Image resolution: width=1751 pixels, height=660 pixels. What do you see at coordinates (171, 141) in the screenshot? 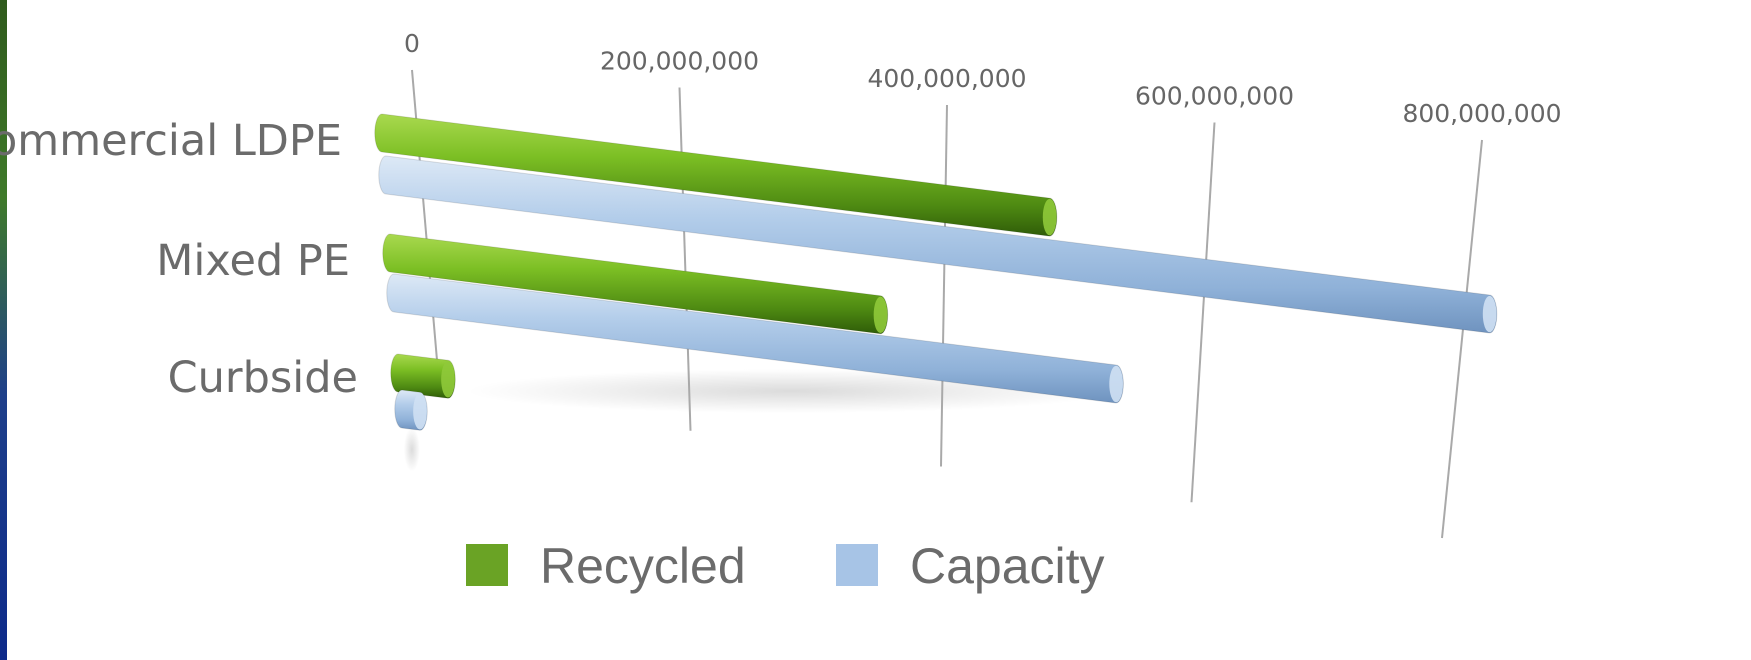
I see `category-label: Commercial LDPE` at bounding box center [171, 141].